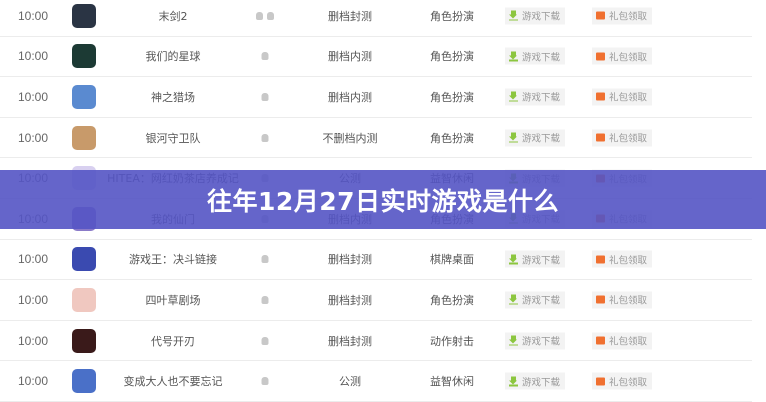 Image resolution: width=766 pixels, height=402 pixels. I want to click on game-name: 末剑2, so click(173, 16).